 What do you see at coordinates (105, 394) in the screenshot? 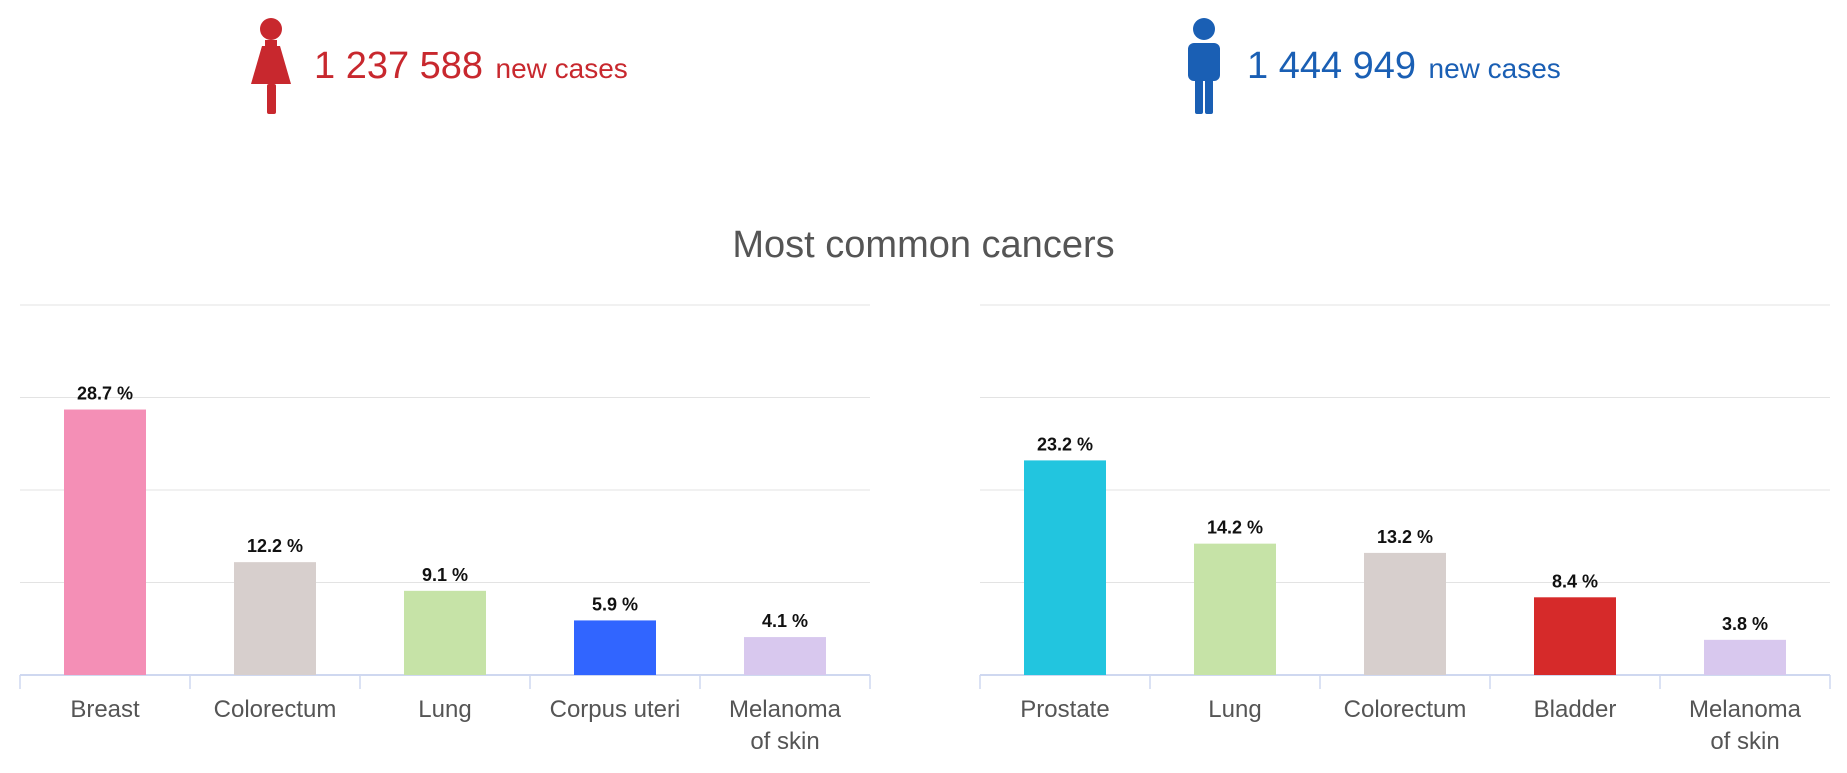
I see `data-label: 28.7 %` at bounding box center [105, 394].